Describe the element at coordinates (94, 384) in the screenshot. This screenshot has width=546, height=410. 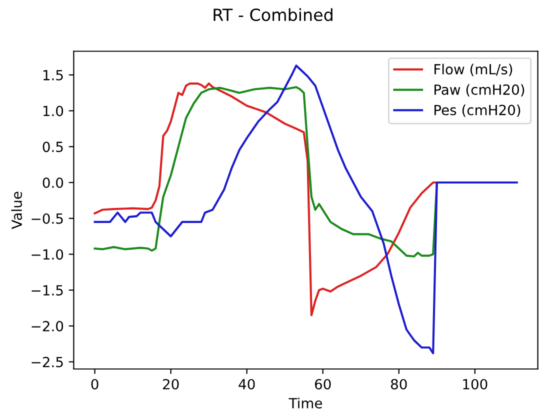
I see `x-tick-label: 0` at that location.